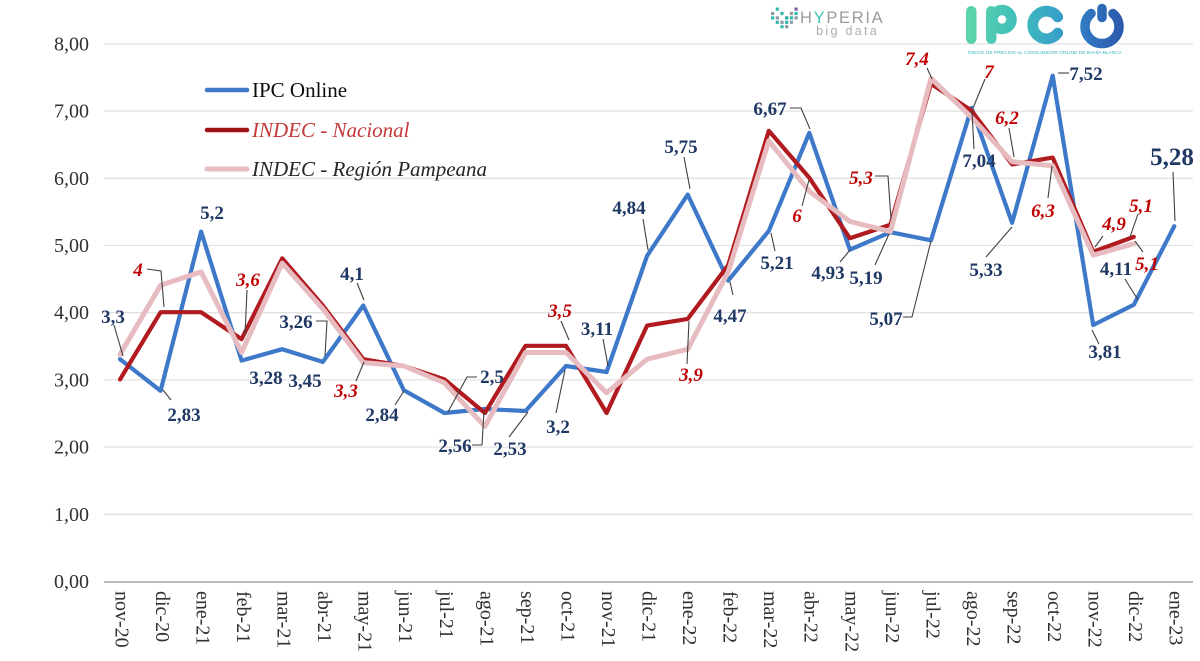 This screenshot has height=661, width=1200. I want to click on svg-text: 1,00, so click(71, 515).